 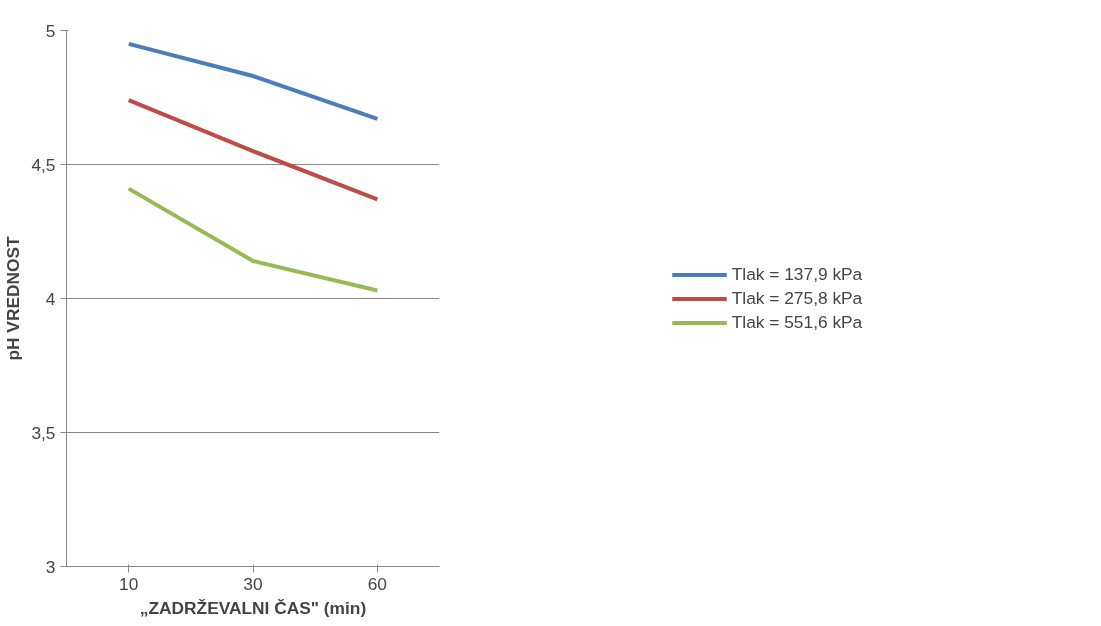 I want to click on x-tick-label: 30, so click(x=253, y=583).